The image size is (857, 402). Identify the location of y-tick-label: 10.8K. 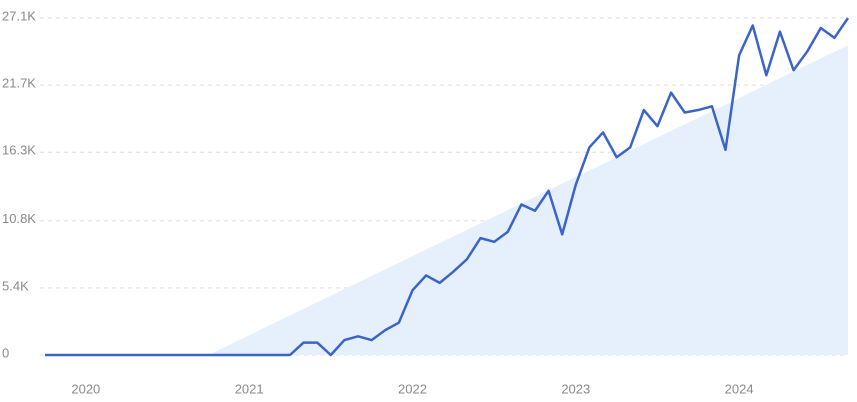
(19, 218).